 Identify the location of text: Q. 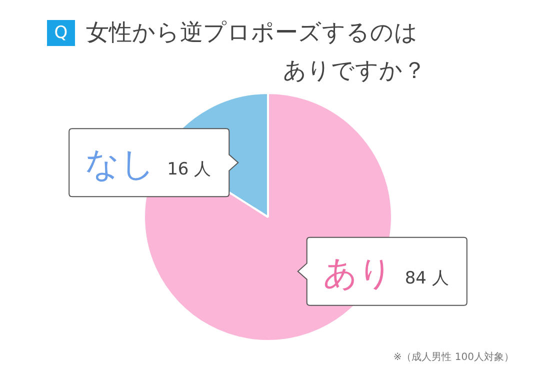
(61, 33).